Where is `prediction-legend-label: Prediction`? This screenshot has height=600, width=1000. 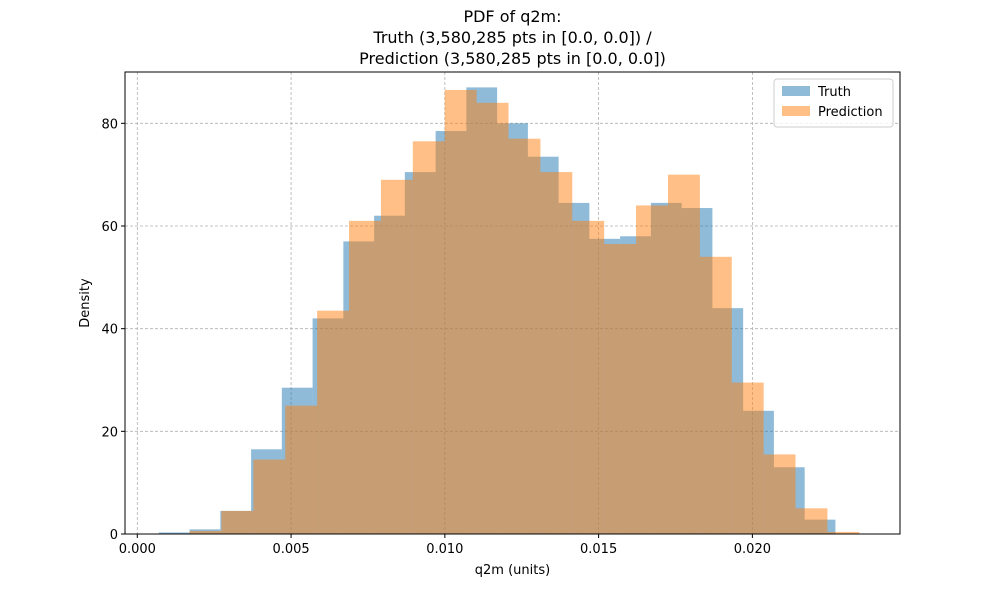
prediction-legend-label: Prediction is located at coordinates (850, 112).